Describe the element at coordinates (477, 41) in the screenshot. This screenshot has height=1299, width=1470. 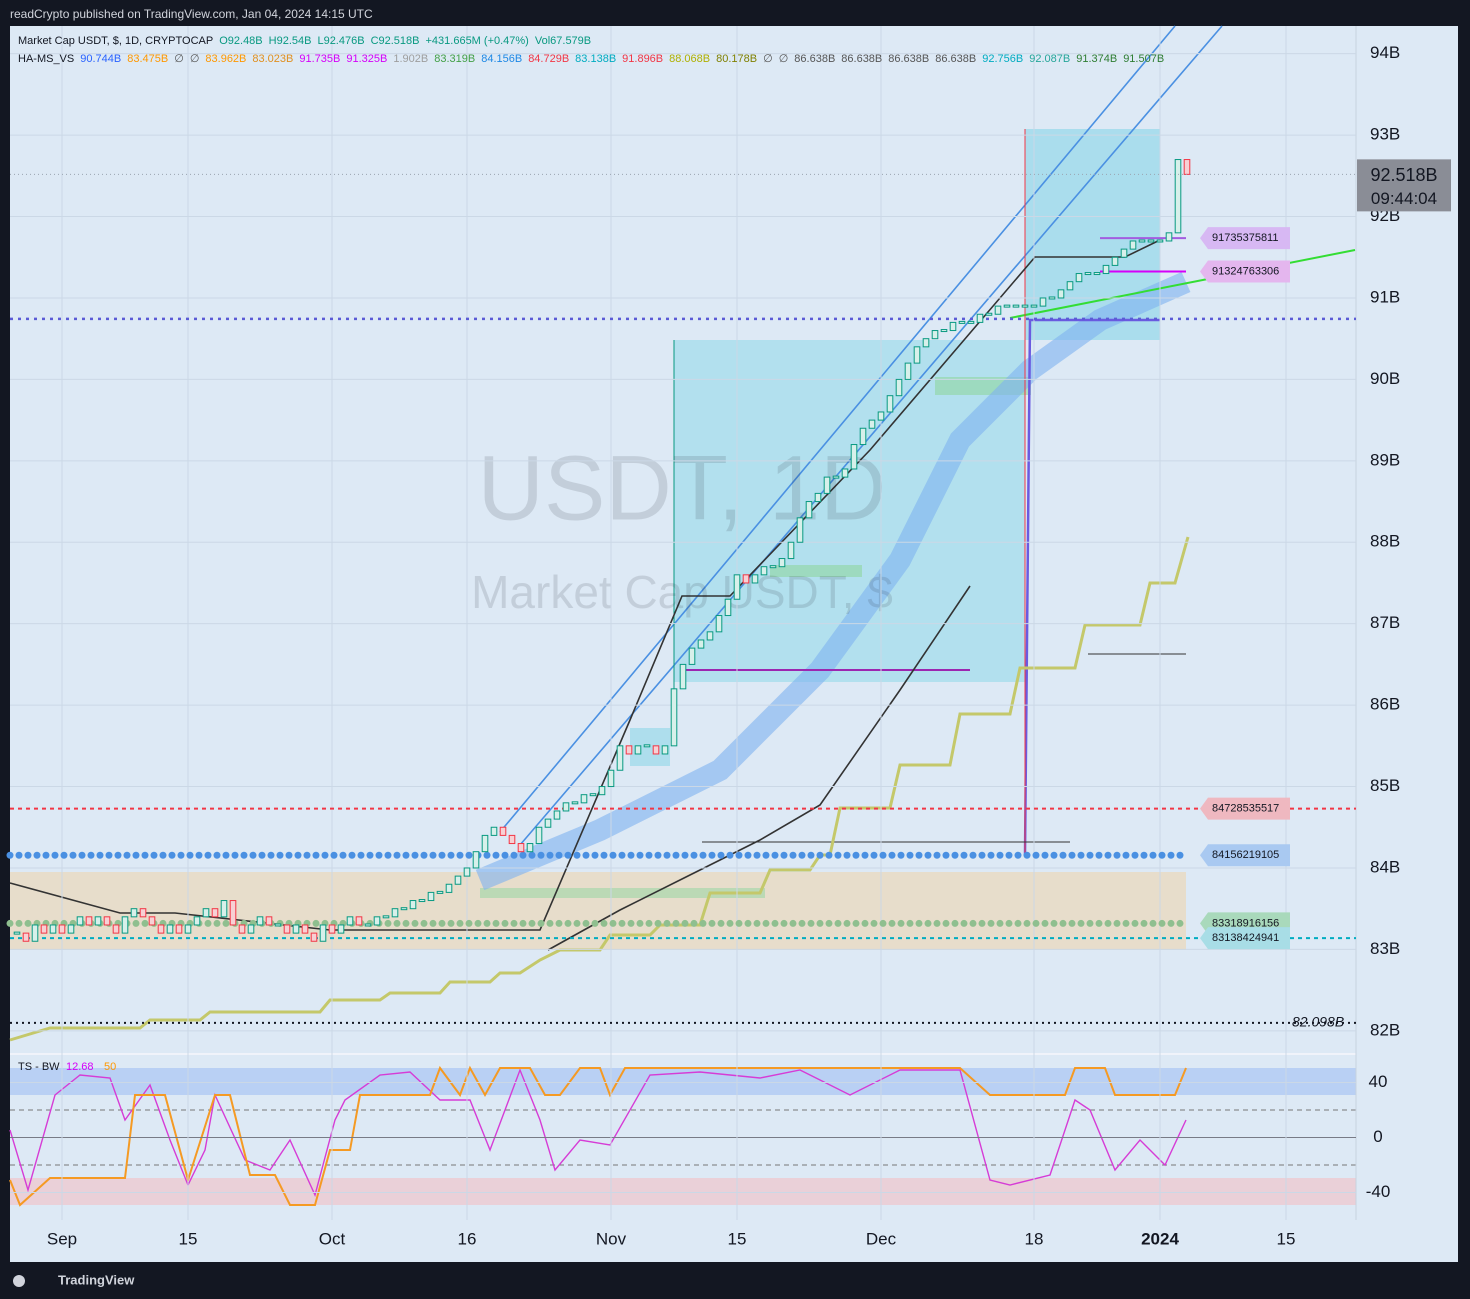
I see `ohlc-value: +431.665M (+0.47%)` at that location.